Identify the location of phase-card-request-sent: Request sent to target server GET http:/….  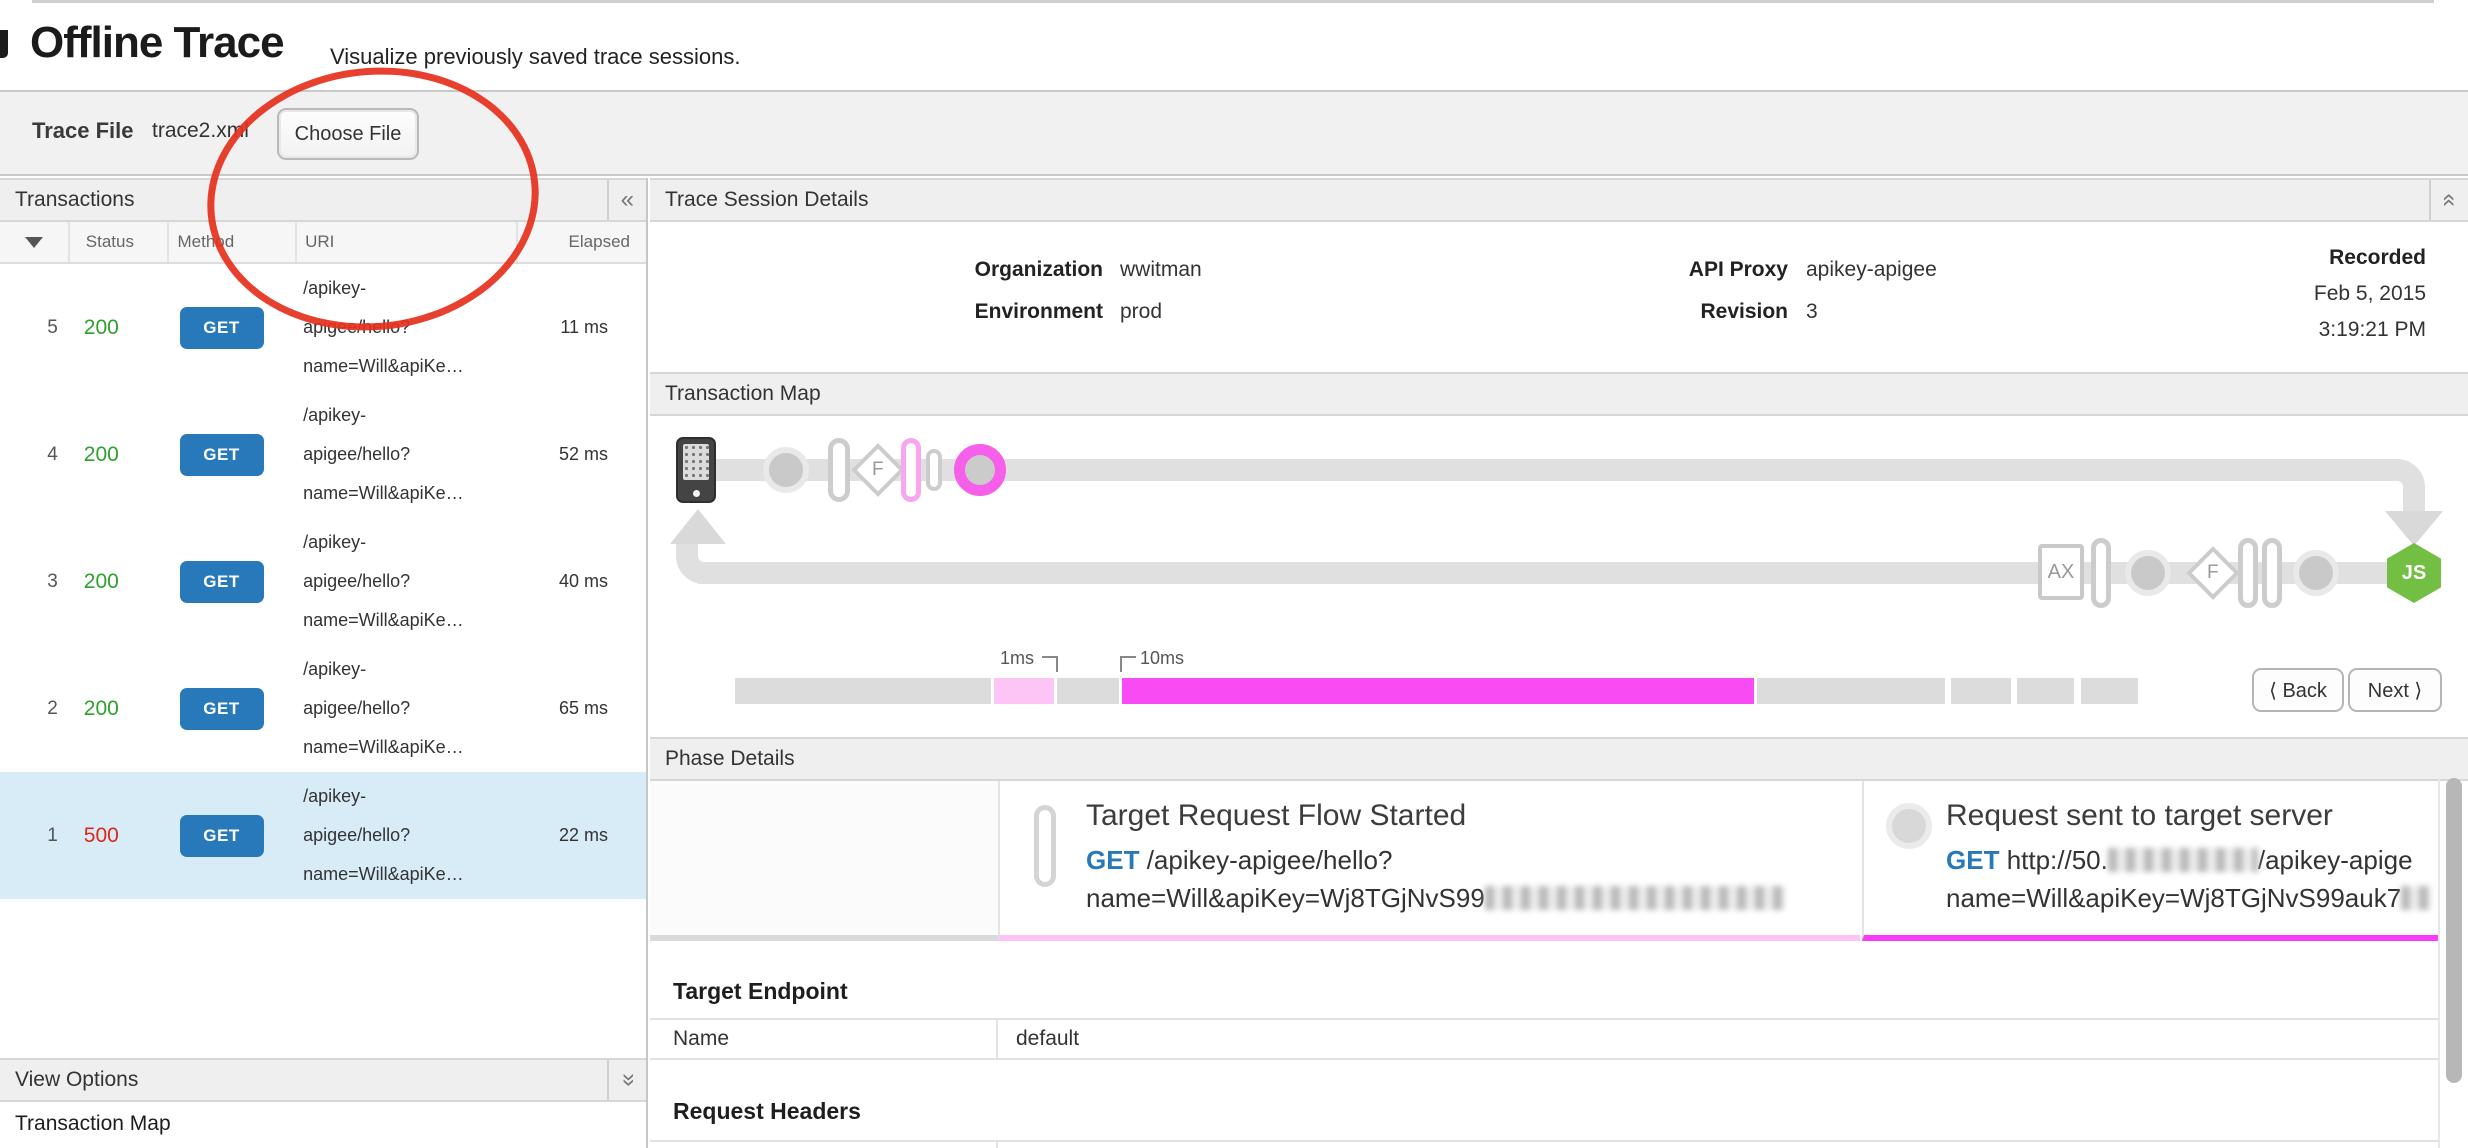
(2151, 861).